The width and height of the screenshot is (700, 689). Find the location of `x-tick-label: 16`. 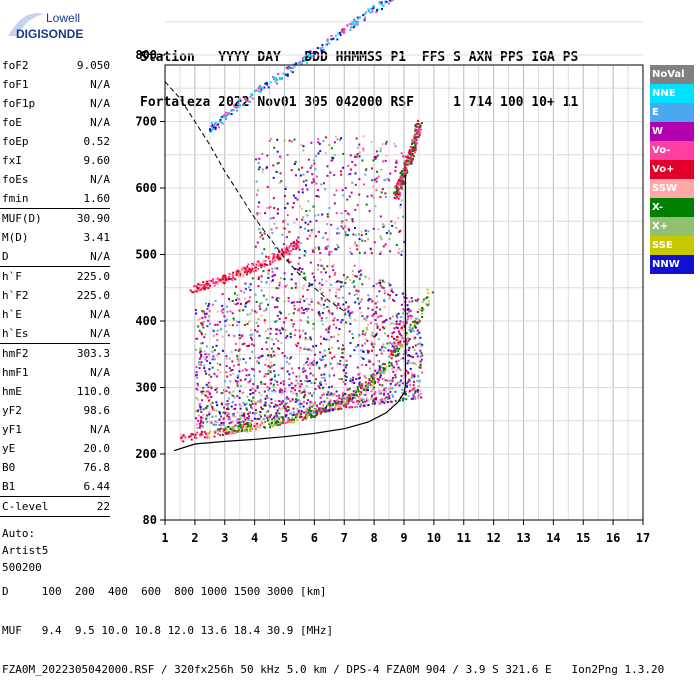

x-tick-label: 16 is located at coordinates (613, 538).